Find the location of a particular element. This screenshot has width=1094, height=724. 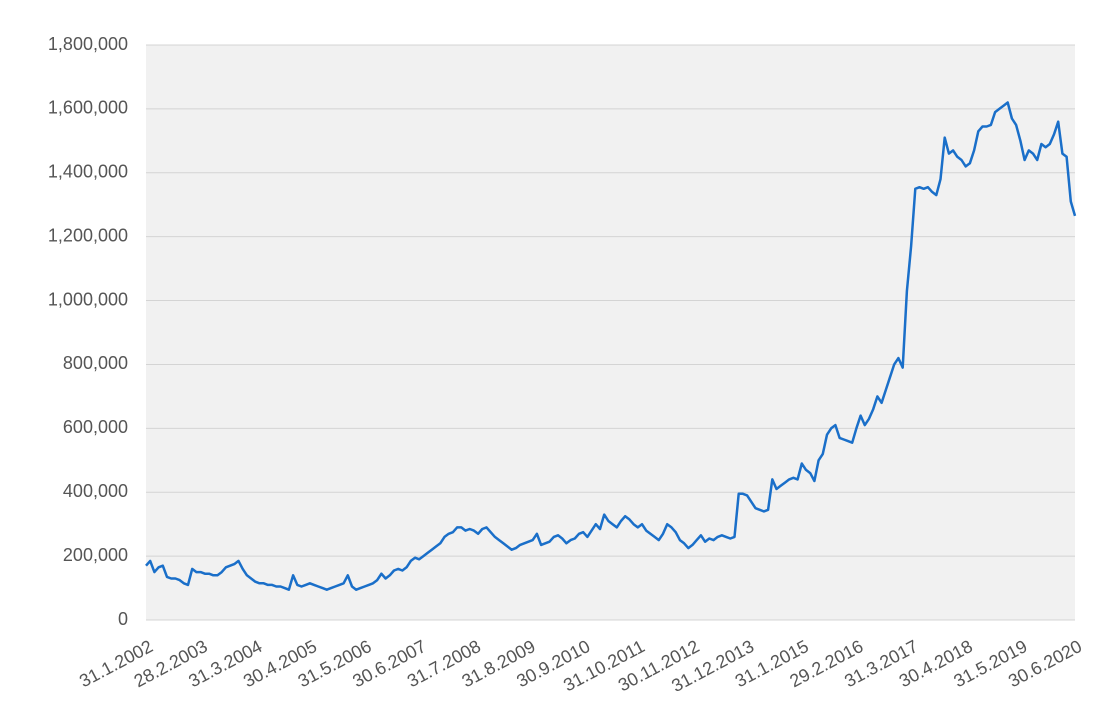

y-tick-label: 1,000,000 is located at coordinates (88, 299).